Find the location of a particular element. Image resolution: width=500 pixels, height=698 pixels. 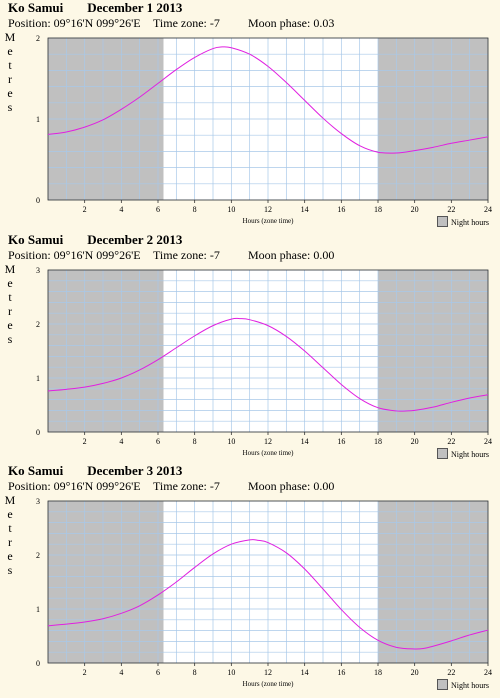

panel-title: Ko Samui December 3 2013 is located at coordinates (95, 471).